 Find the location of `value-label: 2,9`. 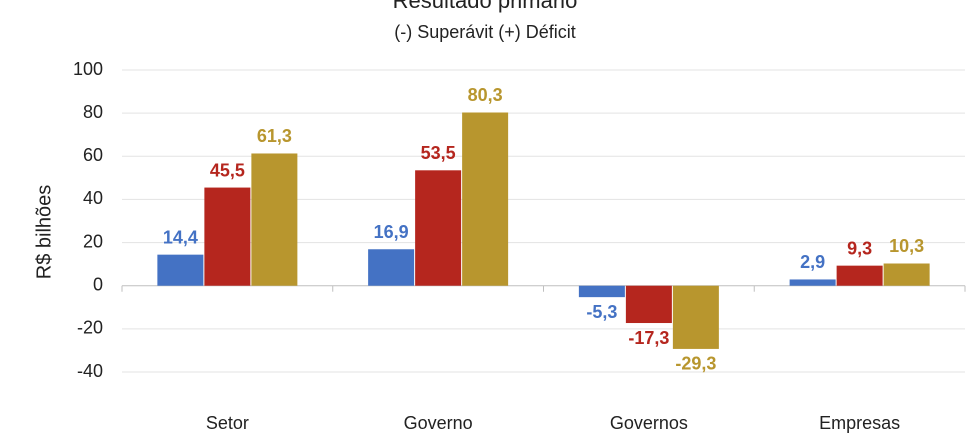

value-label: 2,9 is located at coordinates (812, 262).